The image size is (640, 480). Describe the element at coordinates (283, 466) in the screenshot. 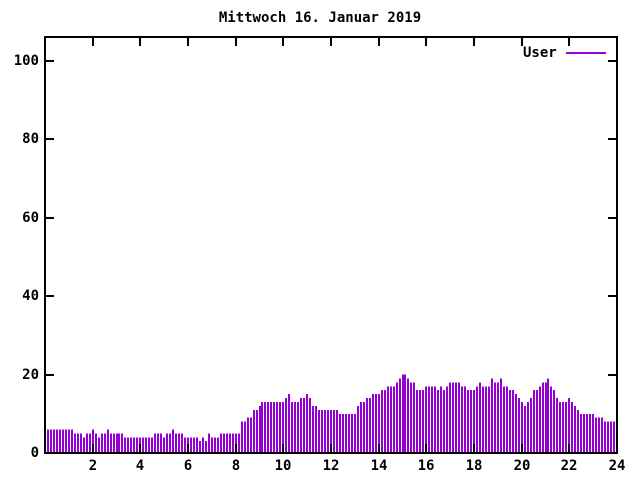

I see `x-tick-label: 10` at that location.